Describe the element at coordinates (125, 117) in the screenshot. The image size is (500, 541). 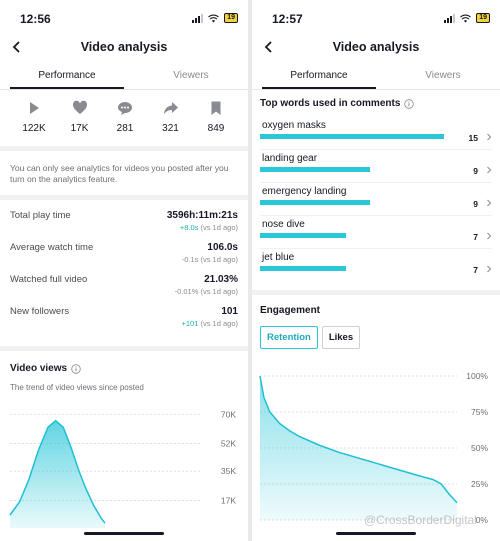
I see `metric-comments: 281` at that location.